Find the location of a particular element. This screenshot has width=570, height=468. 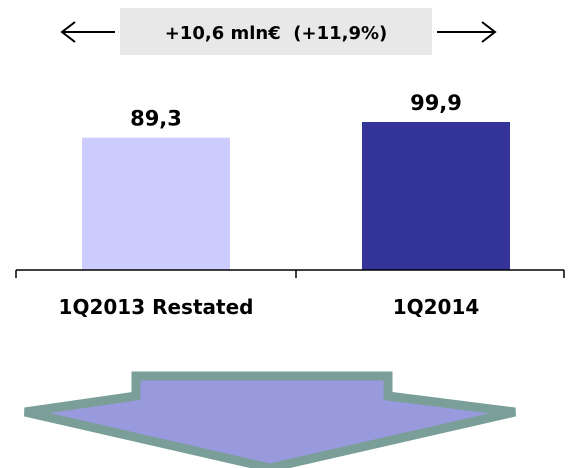

category-label-0: 1Q2013 Restated is located at coordinates (156, 307).